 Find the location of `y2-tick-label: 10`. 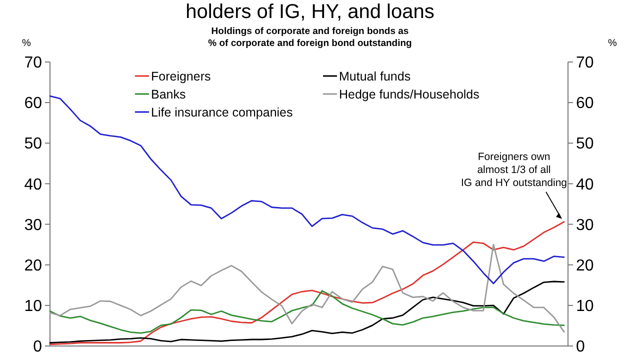

y2-tick-label: 10 is located at coordinates (585, 307).